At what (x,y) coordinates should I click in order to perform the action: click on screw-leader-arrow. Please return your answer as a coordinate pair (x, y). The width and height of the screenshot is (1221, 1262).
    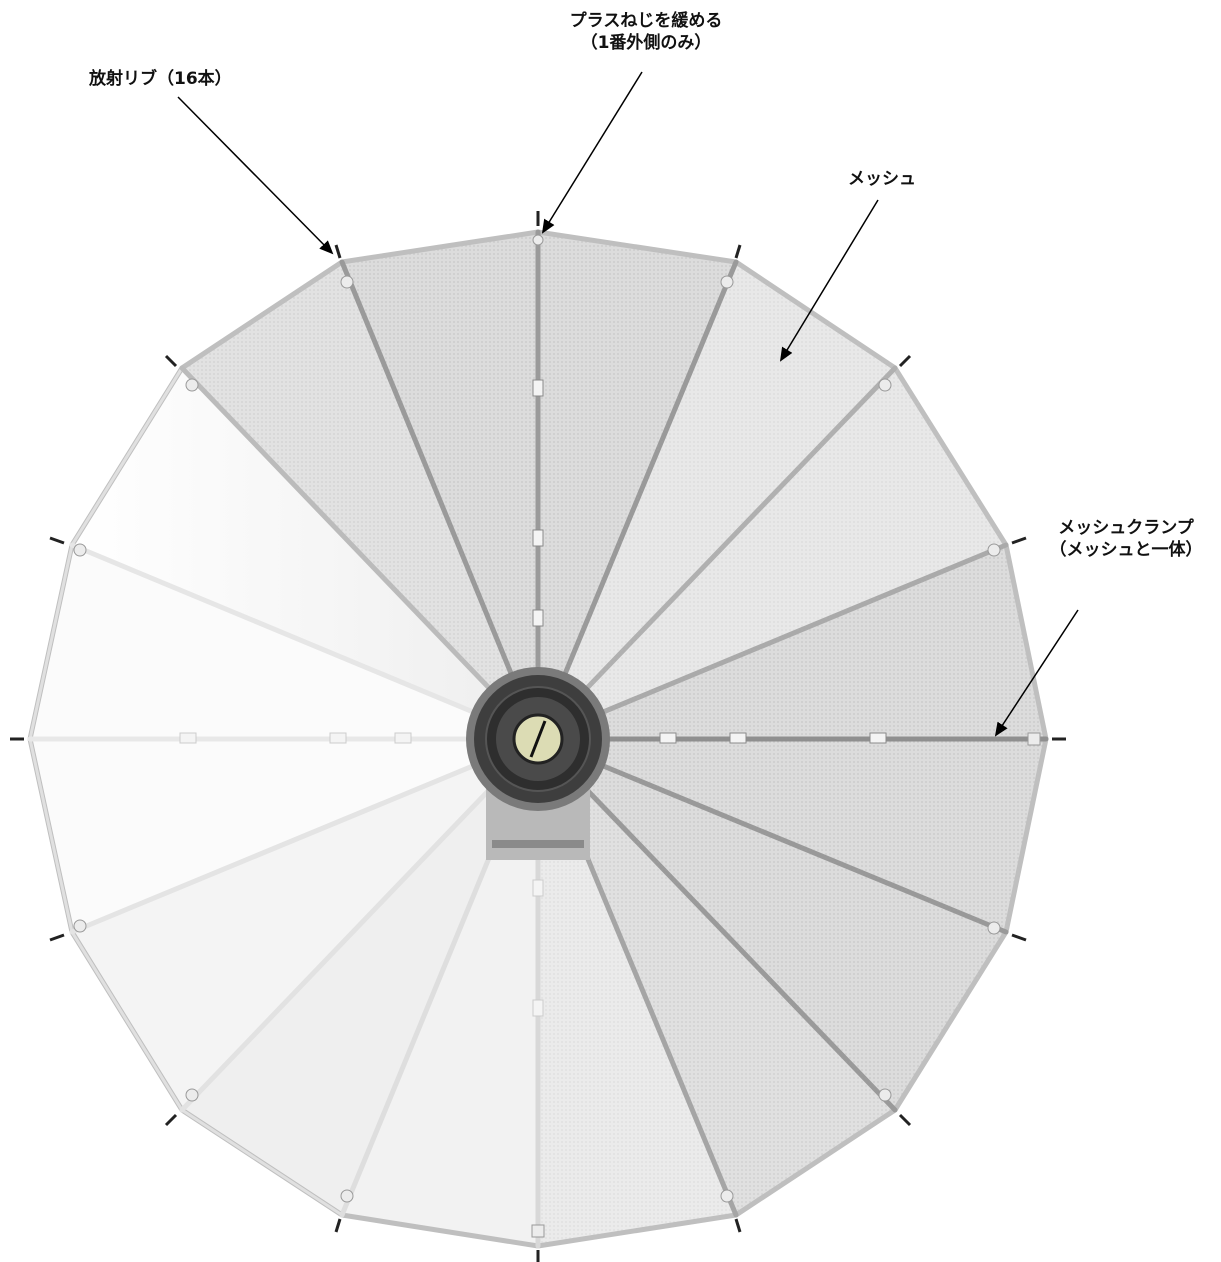
    Looking at the image, I should click on (592, 152).